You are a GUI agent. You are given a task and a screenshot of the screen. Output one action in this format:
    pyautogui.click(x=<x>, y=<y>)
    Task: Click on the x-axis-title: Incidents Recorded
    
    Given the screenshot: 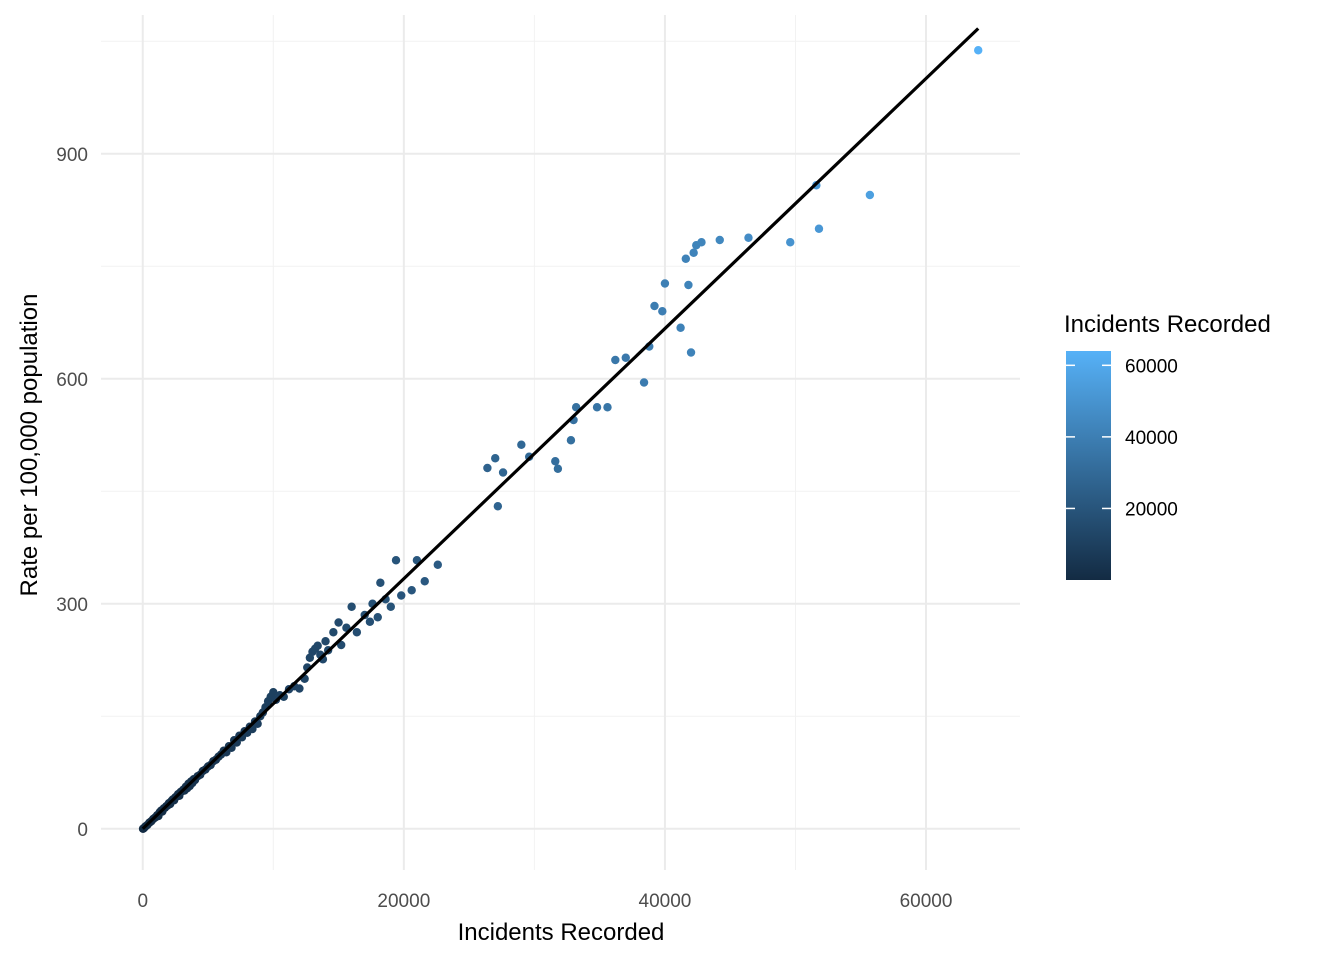 What is the action you would take?
    pyautogui.click(x=561, y=932)
    